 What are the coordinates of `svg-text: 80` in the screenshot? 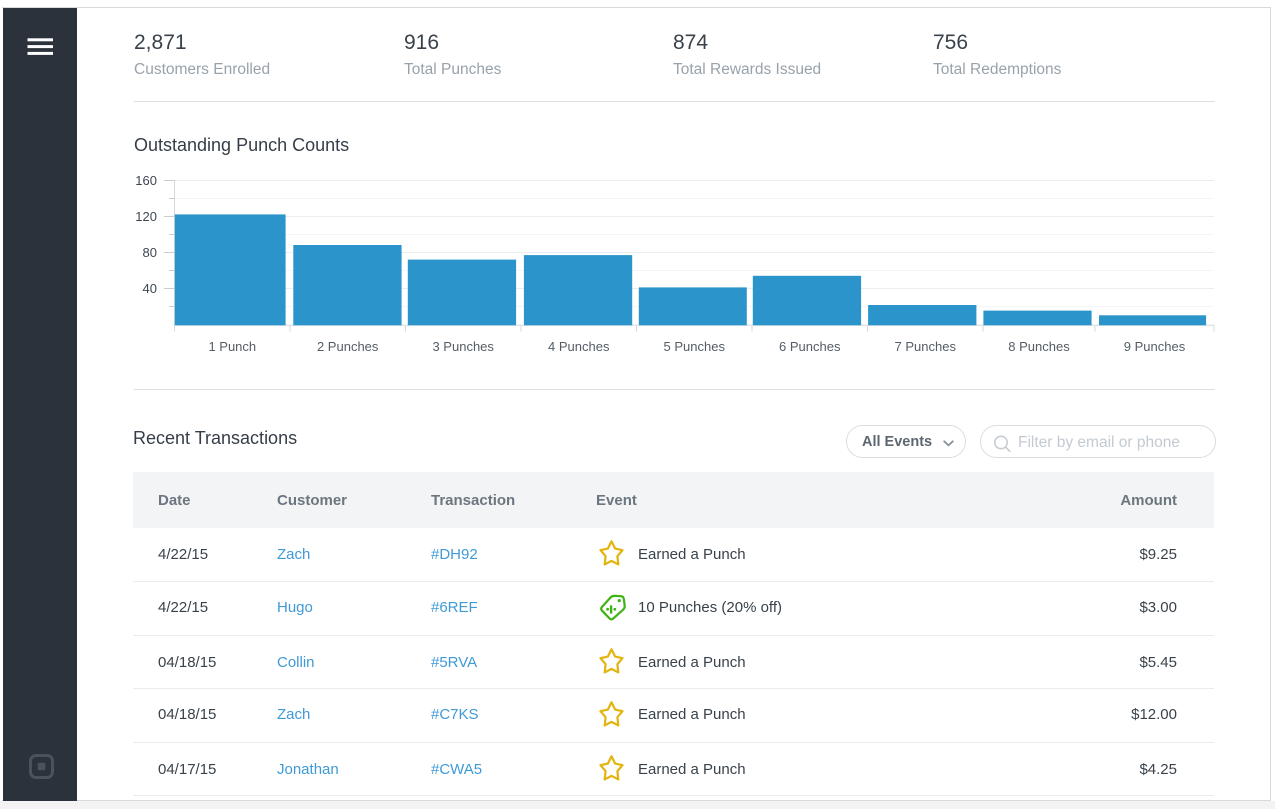 It's located at (150, 252).